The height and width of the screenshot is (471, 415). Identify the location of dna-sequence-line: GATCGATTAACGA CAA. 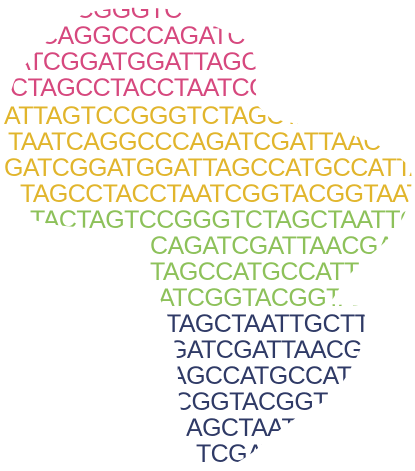
(291, 350).